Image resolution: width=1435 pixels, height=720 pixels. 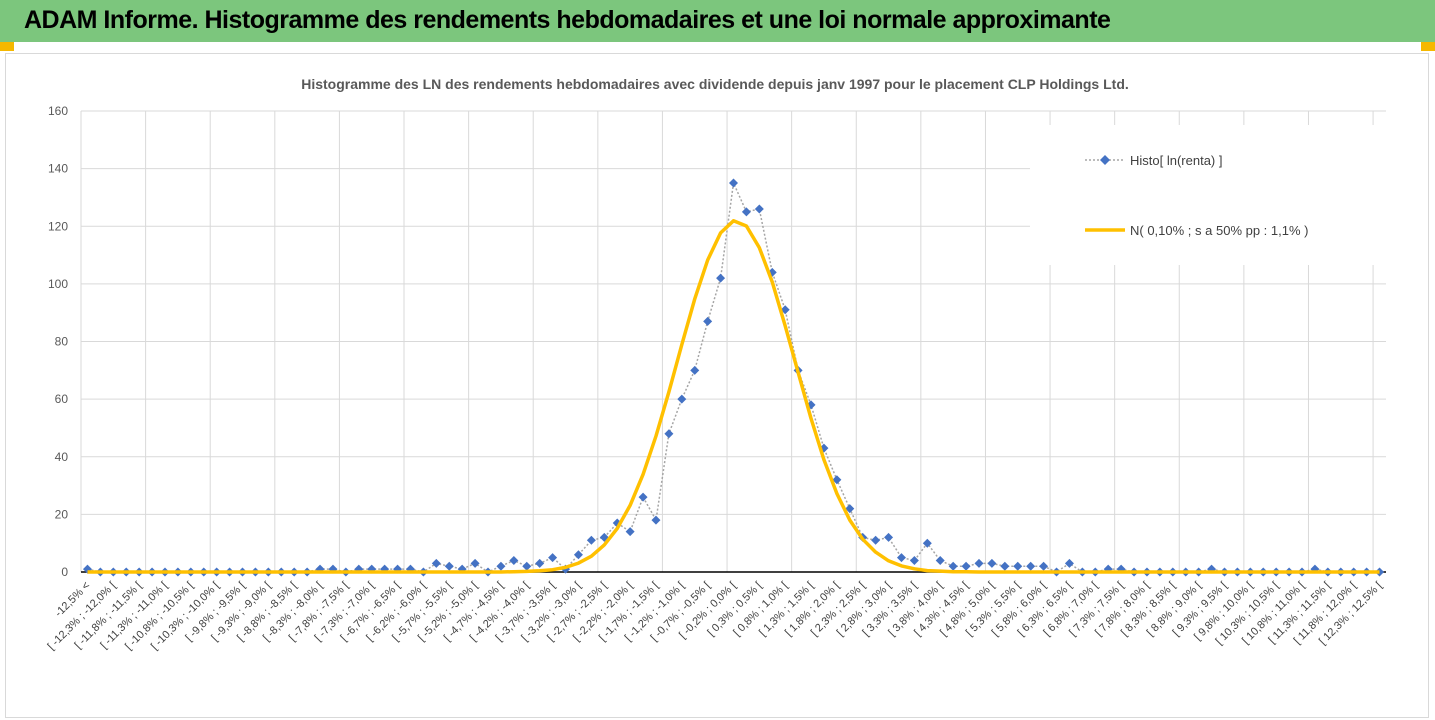 What do you see at coordinates (1210, 195) in the screenshot?
I see `legend-box` at bounding box center [1210, 195].